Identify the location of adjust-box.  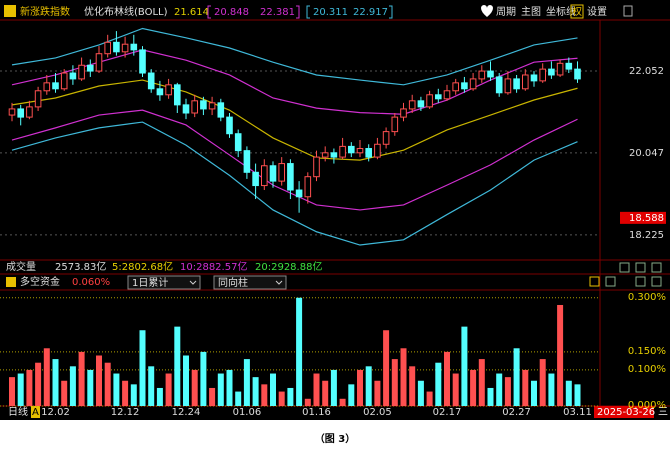
(577, 11).